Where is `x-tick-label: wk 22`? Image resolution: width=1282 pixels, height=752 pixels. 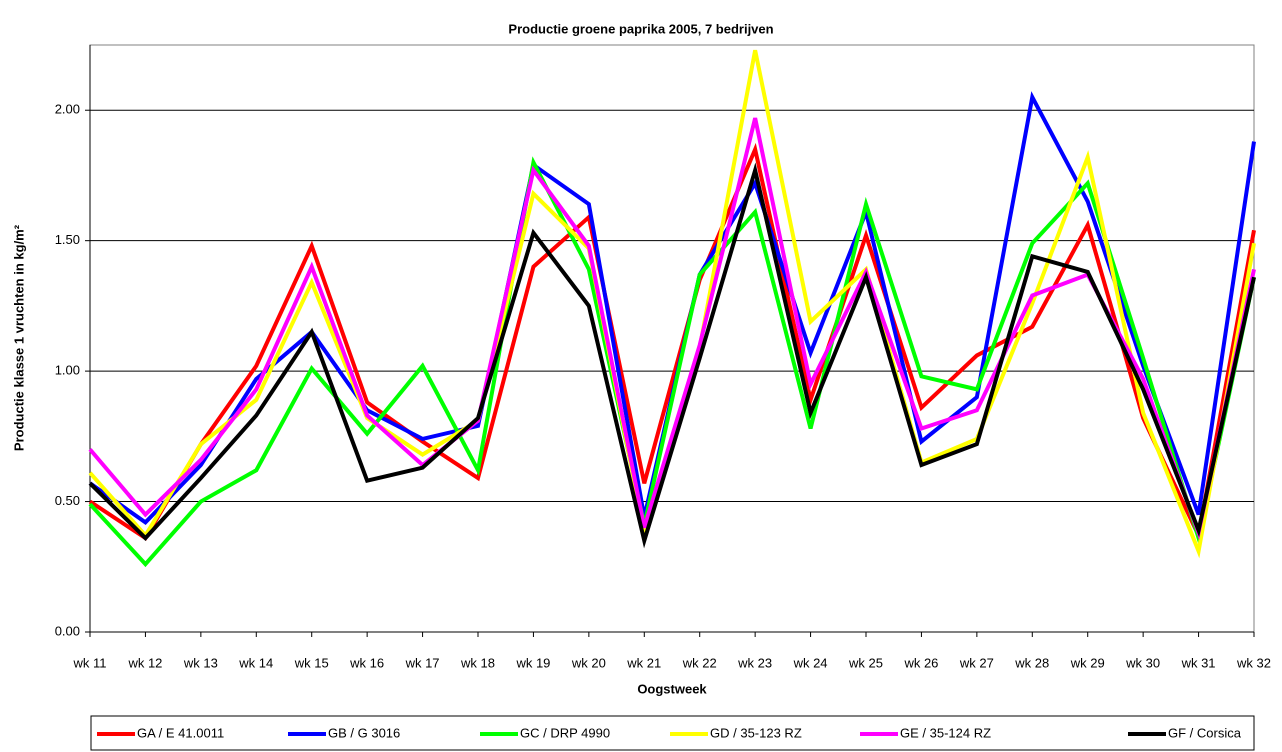 x-tick-label: wk 22 is located at coordinates (699, 662).